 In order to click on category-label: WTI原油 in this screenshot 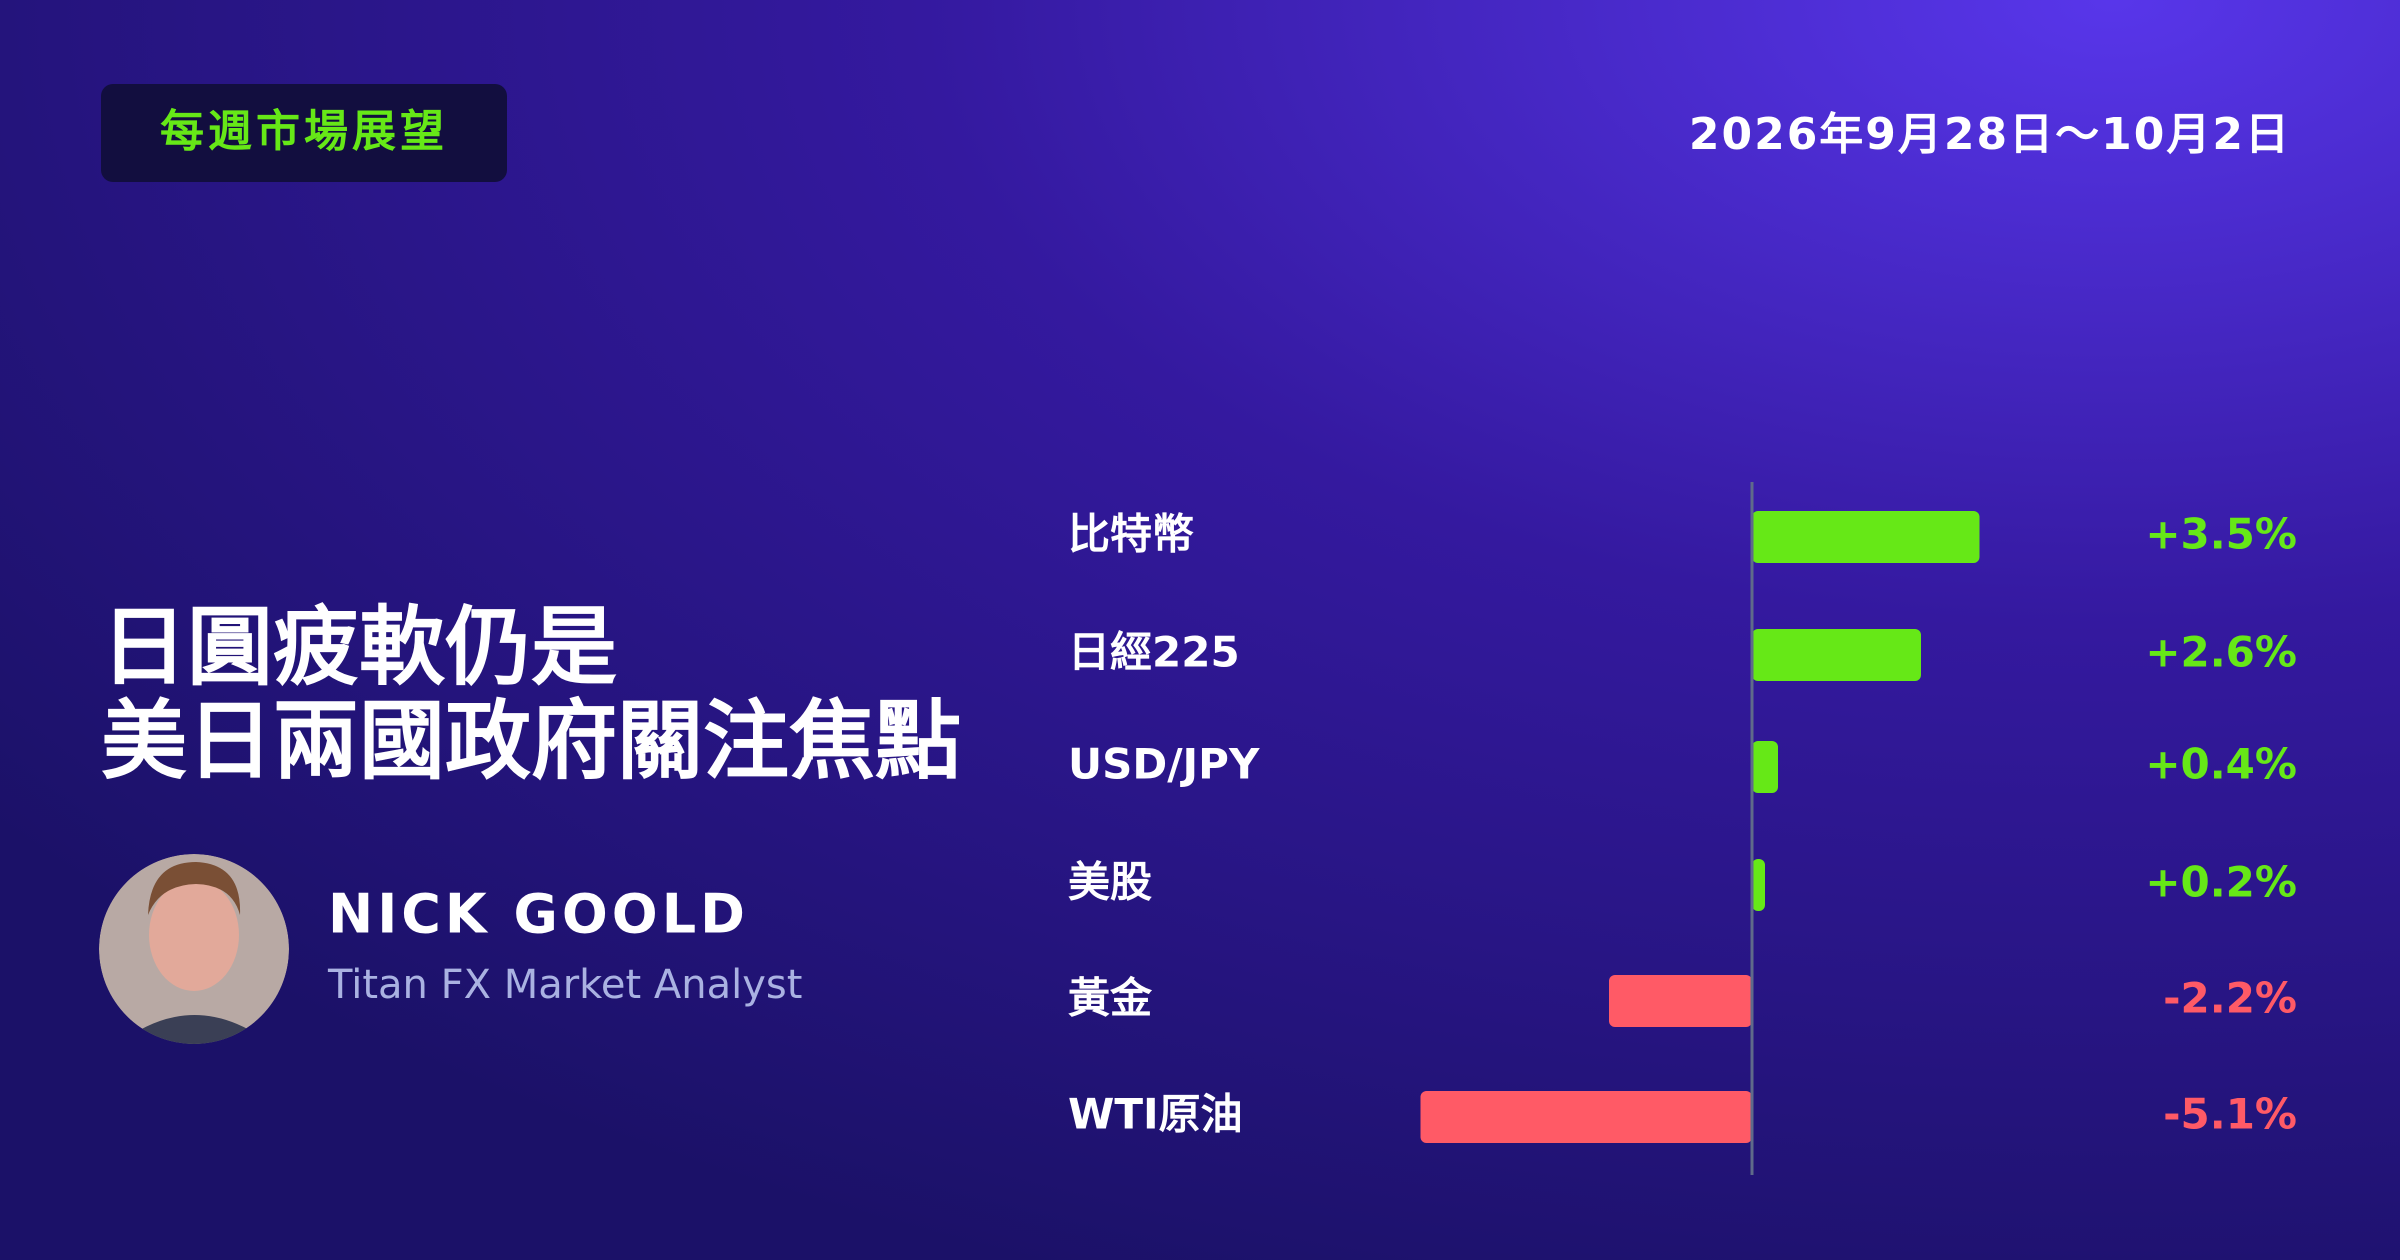, I will do `click(1155, 1114)`.